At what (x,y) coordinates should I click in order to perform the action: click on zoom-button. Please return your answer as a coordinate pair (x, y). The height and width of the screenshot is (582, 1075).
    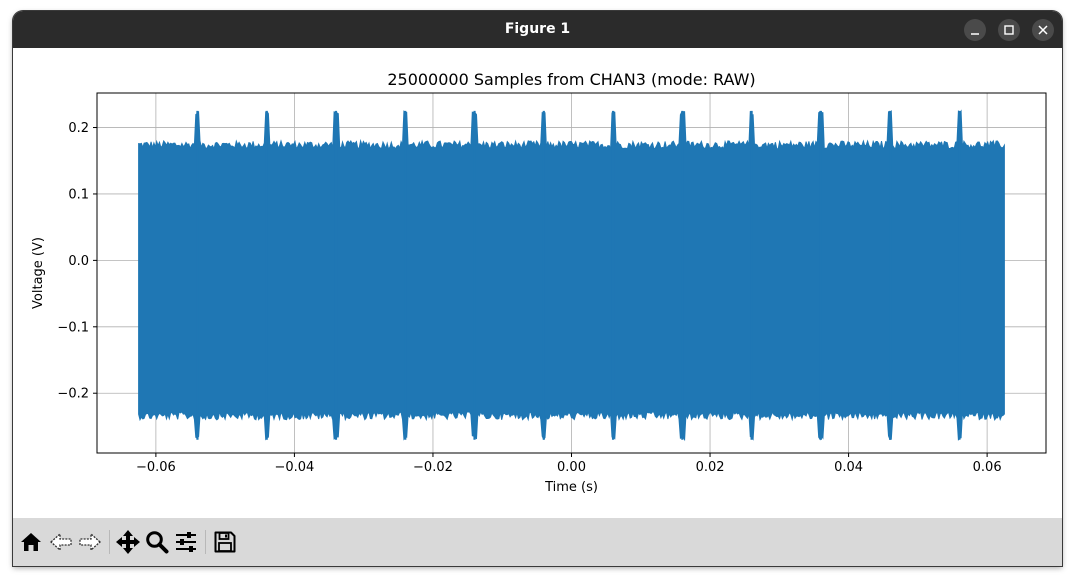
    Looking at the image, I should click on (157, 542).